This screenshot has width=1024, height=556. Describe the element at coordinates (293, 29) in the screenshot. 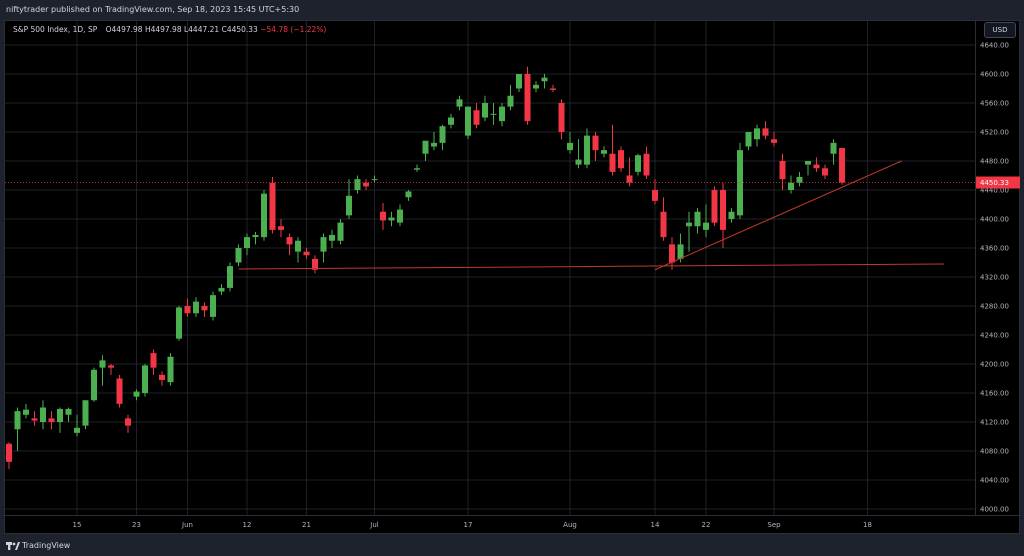

I see `legend-change: −54.78 (−1.22%)` at that location.